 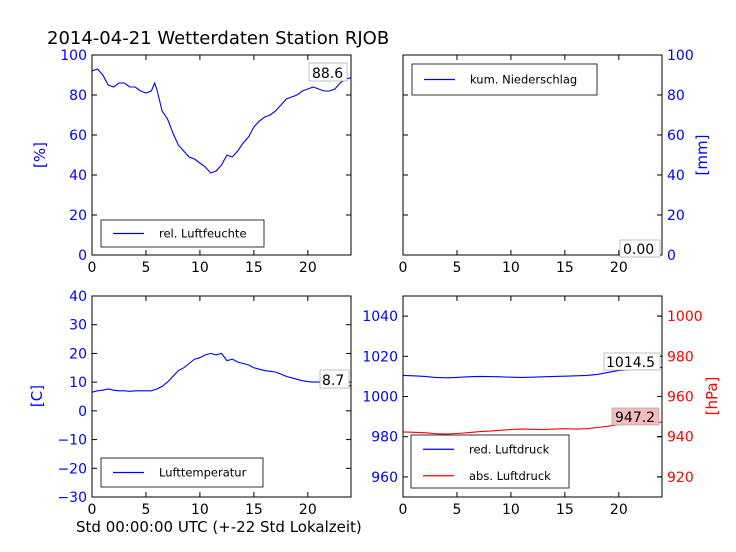 What do you see at coordinates (676, 96) in the screenshot?
I see `y-tick-label-precipitation: 80` at bounding box center [676, 96].